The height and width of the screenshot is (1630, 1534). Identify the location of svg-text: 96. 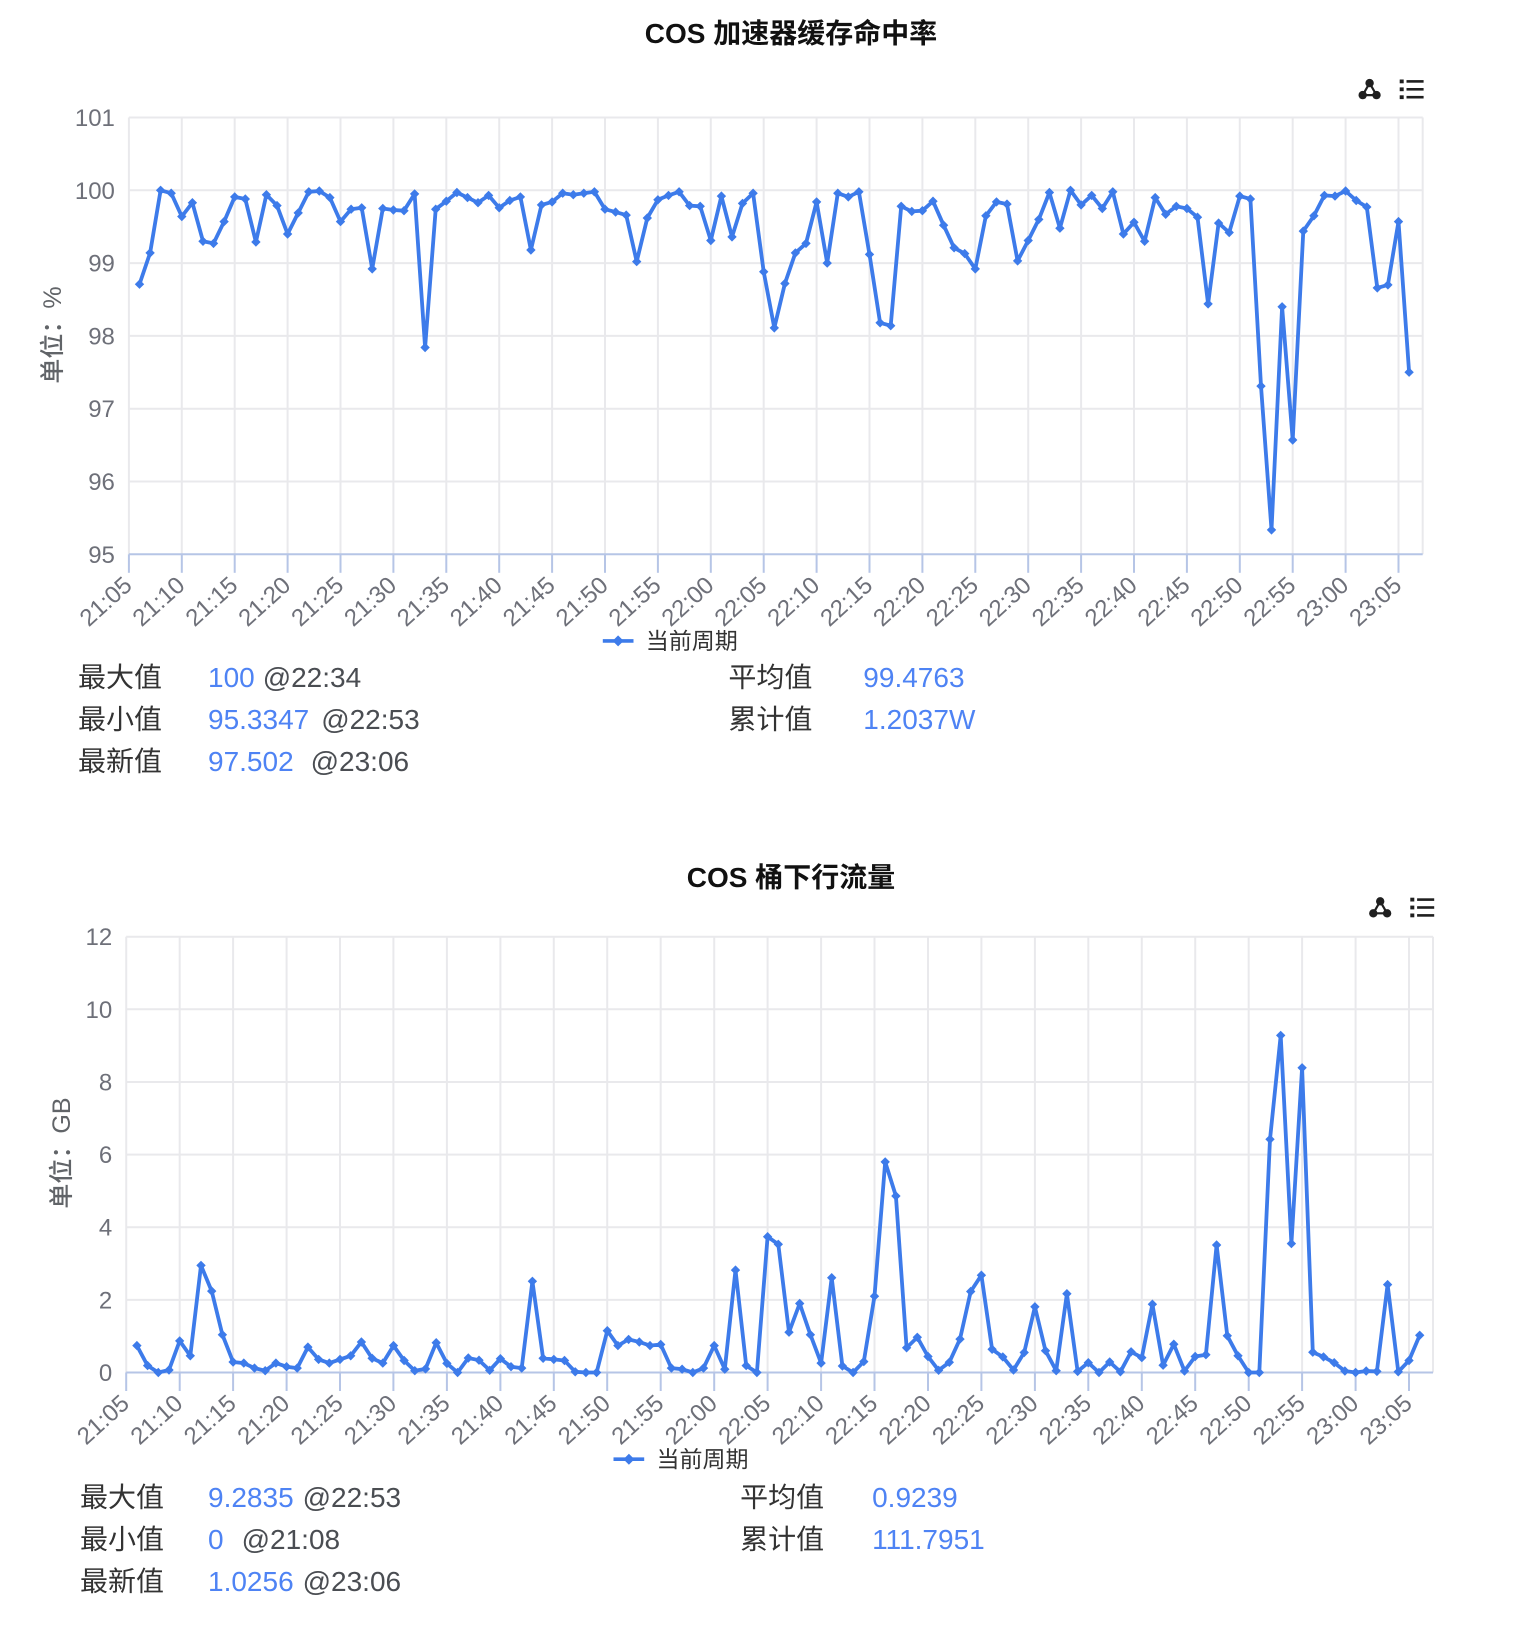
(101, 482).